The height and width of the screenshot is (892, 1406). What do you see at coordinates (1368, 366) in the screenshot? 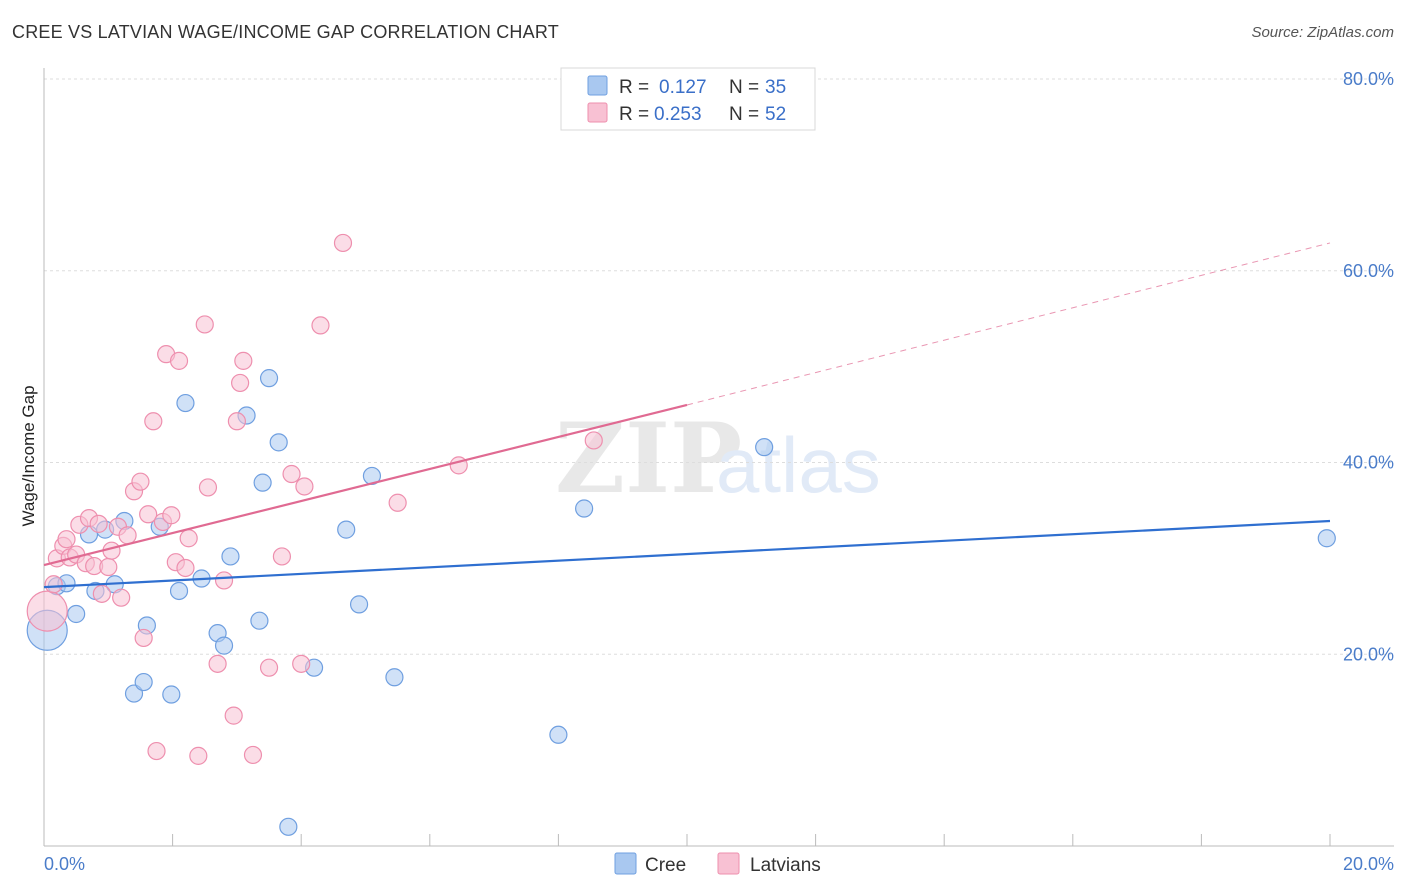
I see `y-axis-tick-labels: 20.0% 40.0% 60.0% 80.0%` at bounding box center [1368, 366].